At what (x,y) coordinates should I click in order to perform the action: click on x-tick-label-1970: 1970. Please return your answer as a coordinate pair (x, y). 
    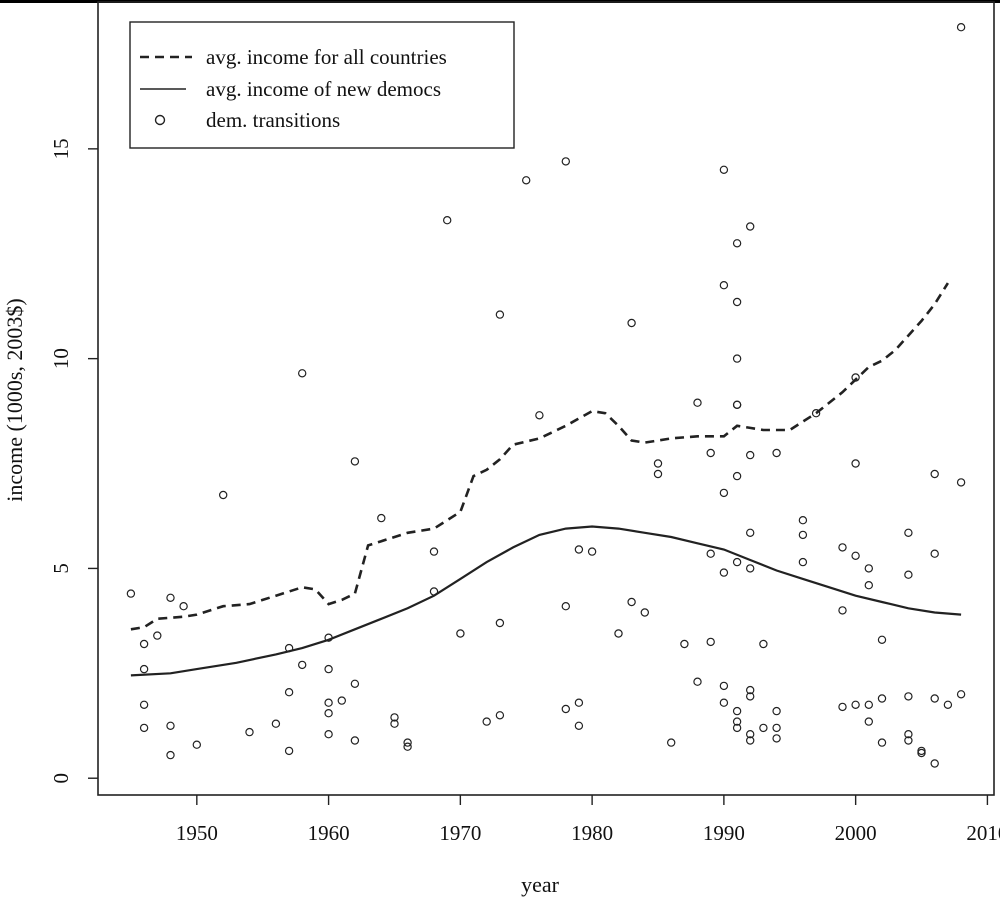
    Looking at the image, I should click on (460, 833).